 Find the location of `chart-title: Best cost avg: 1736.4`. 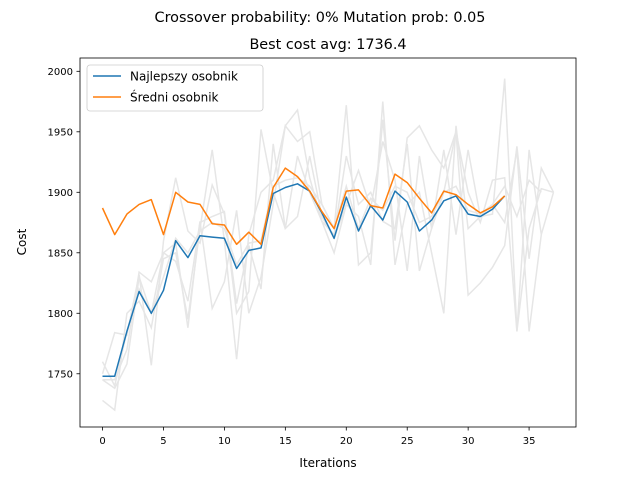

chart-title: Best cost avg: 1736.4 is located at coordinates (327, 45).